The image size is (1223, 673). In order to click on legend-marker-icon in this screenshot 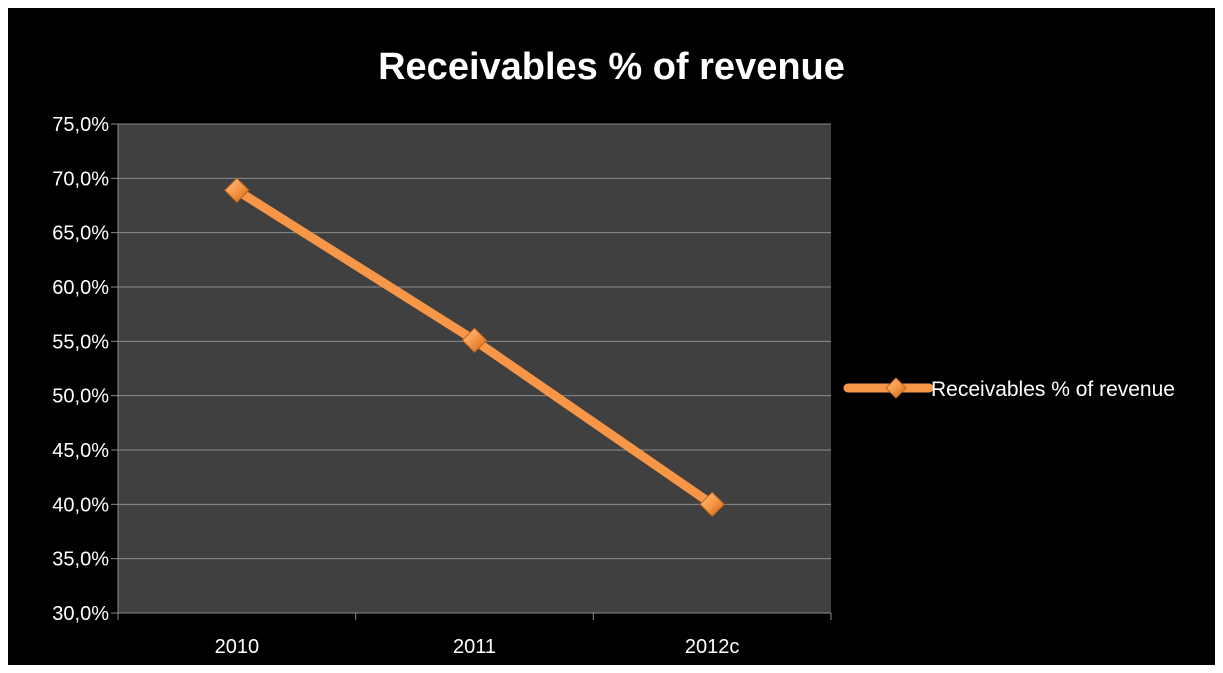, I will do `click(896, 388)`.